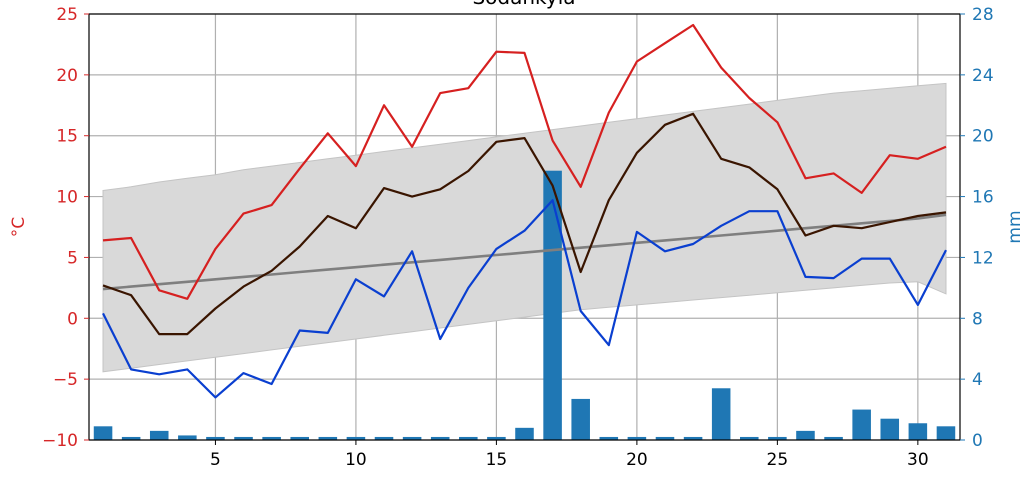  What do you see at coordinates (523, 4) in the screenshot?
I see `chart-title: Sodankylä` at bounding box center [523, 4].